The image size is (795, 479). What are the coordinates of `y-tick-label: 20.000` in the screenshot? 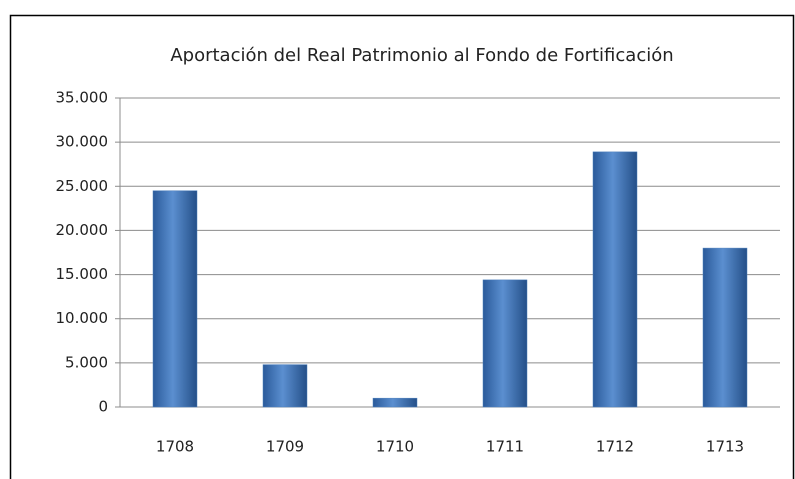 It's located at (82, 230).